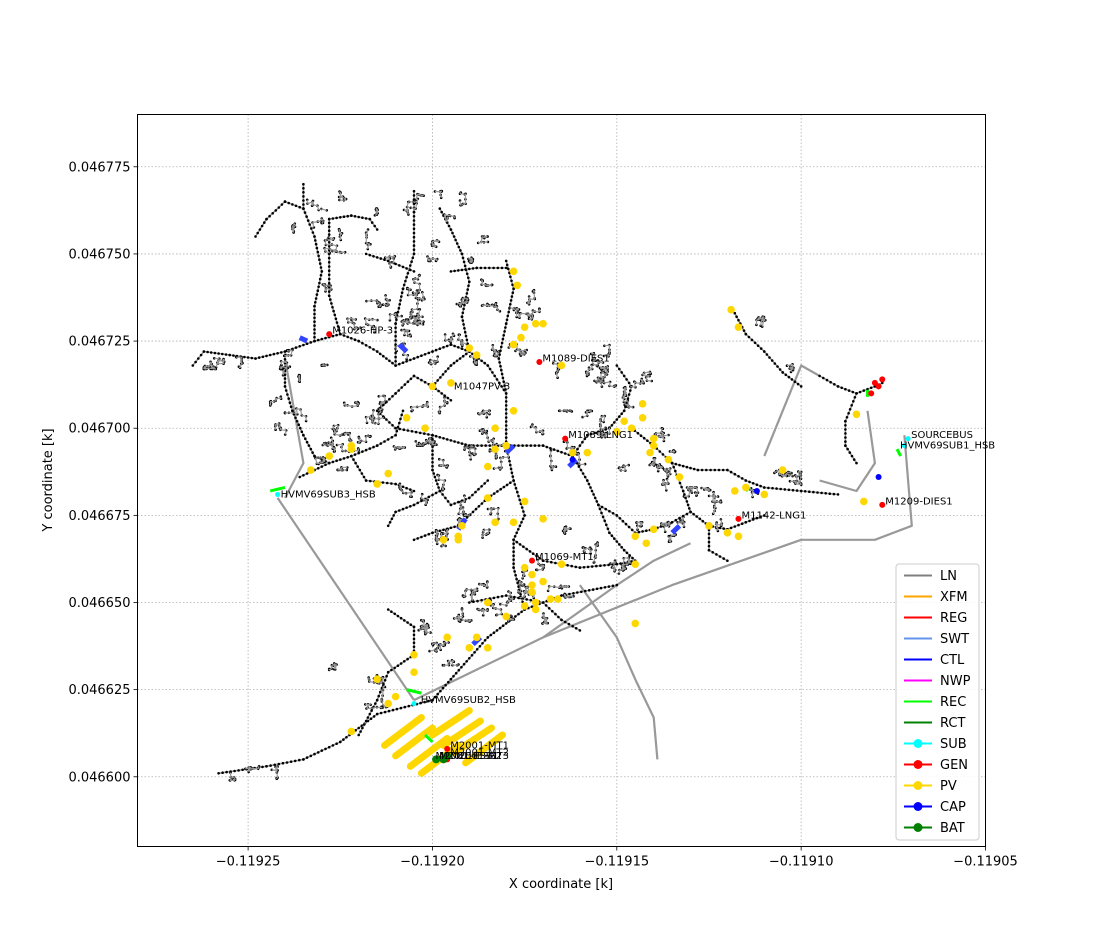  What do you see at coordinates (792, 410) in the screenshot?
I see `trunk-line` at bounding box center [792, 410].